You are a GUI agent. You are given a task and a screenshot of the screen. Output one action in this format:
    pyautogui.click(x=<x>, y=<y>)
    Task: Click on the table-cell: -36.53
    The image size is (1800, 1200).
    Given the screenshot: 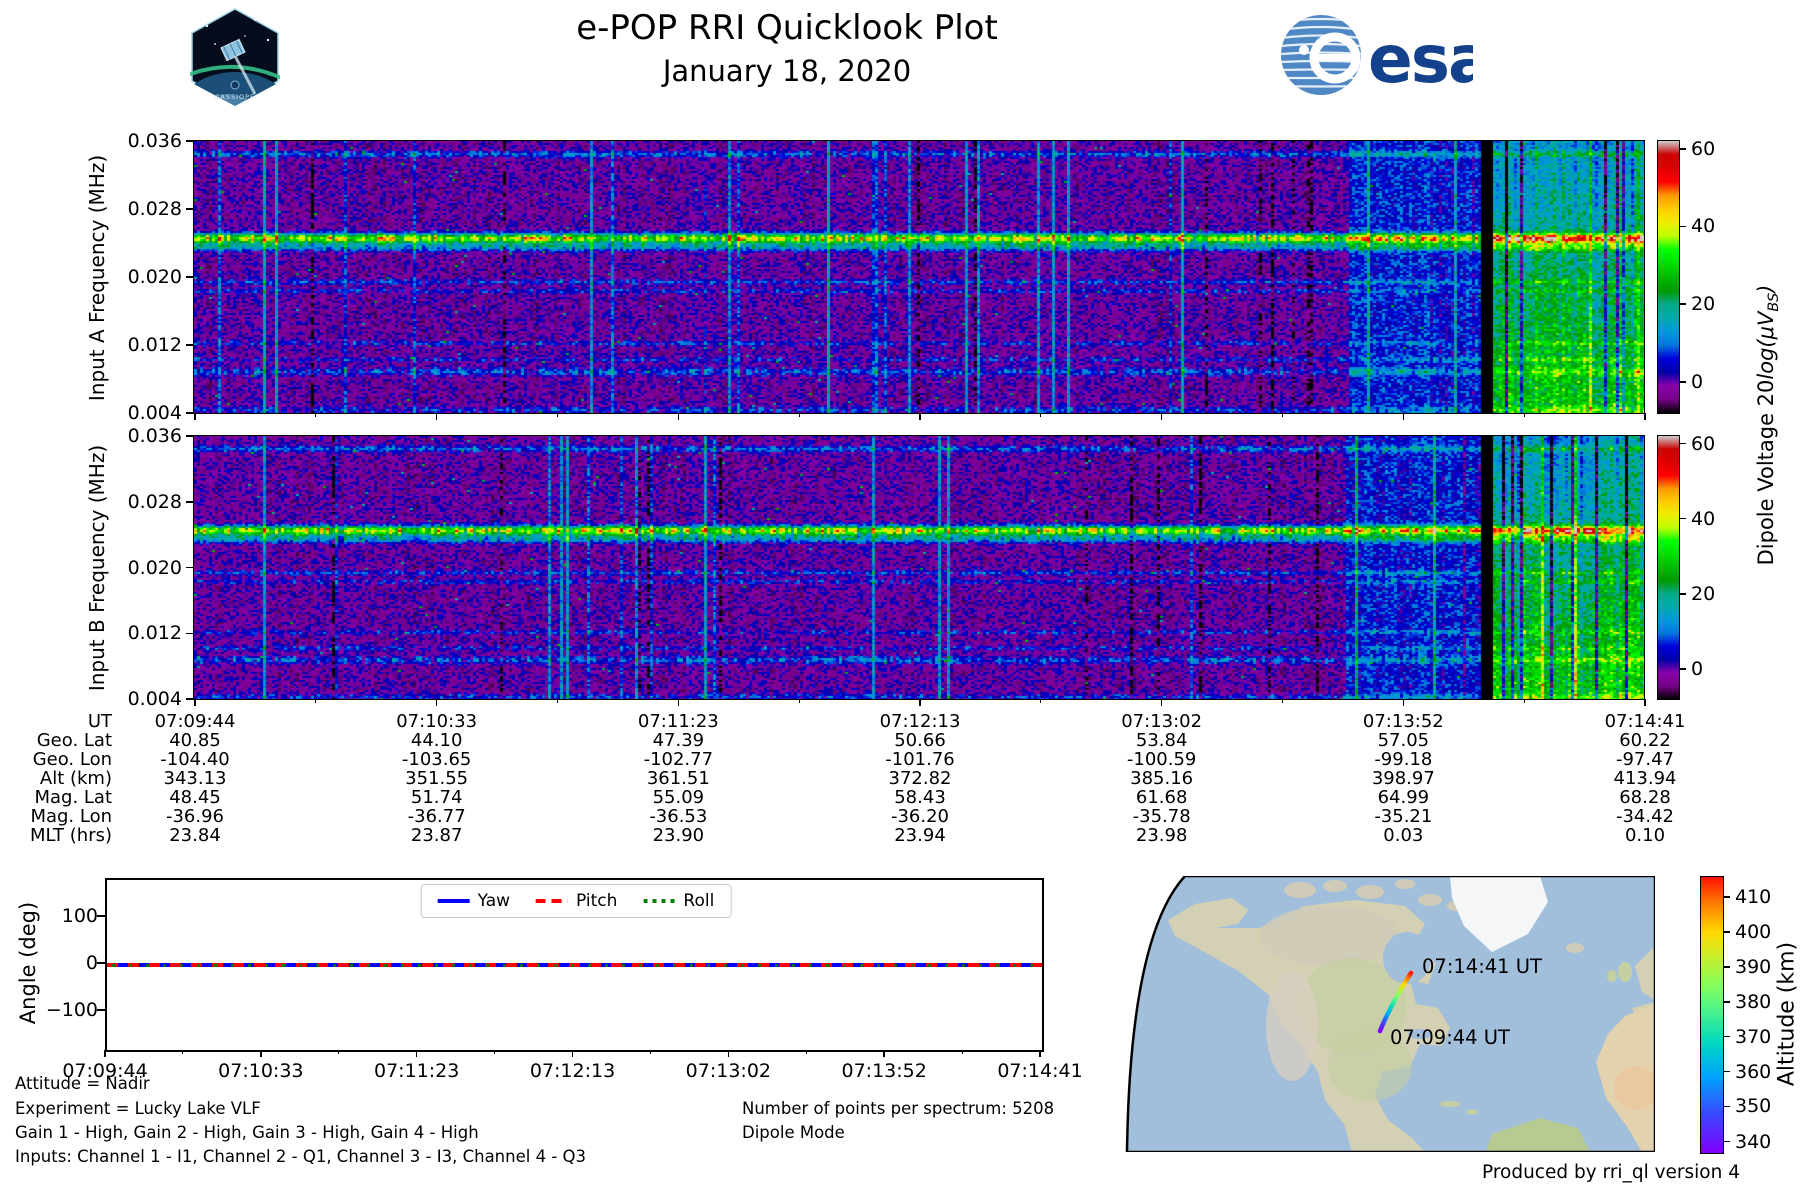 What is the action you would take?
    pyautogui.click(x=678, y=816)
    